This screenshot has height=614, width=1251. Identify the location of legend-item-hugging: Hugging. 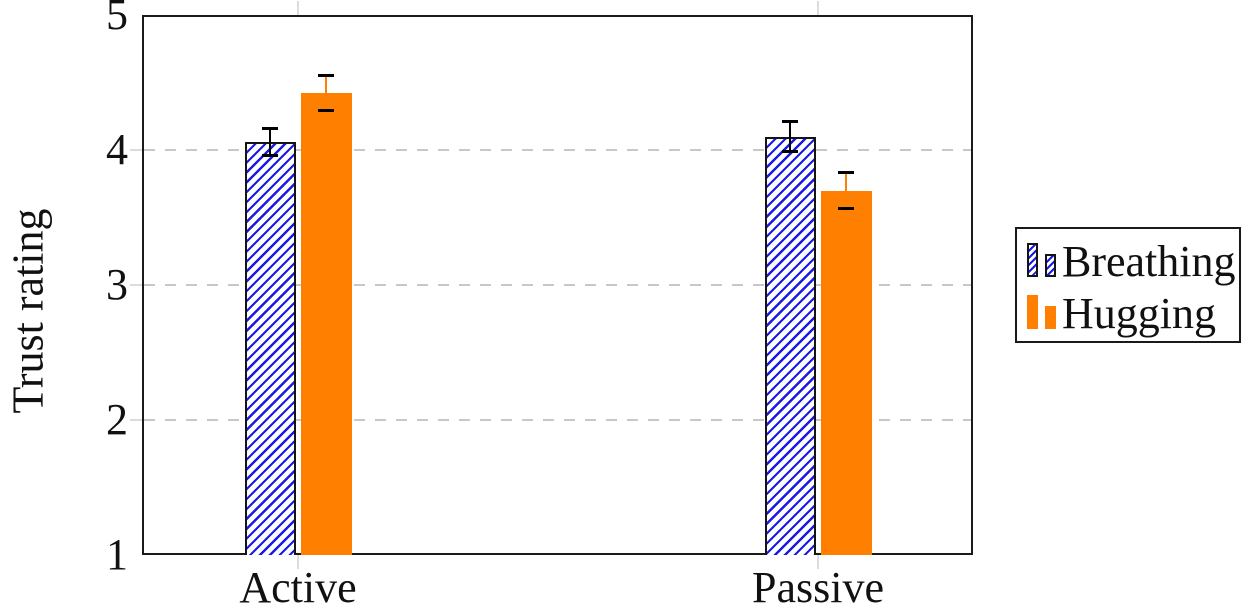
(1133, 312).